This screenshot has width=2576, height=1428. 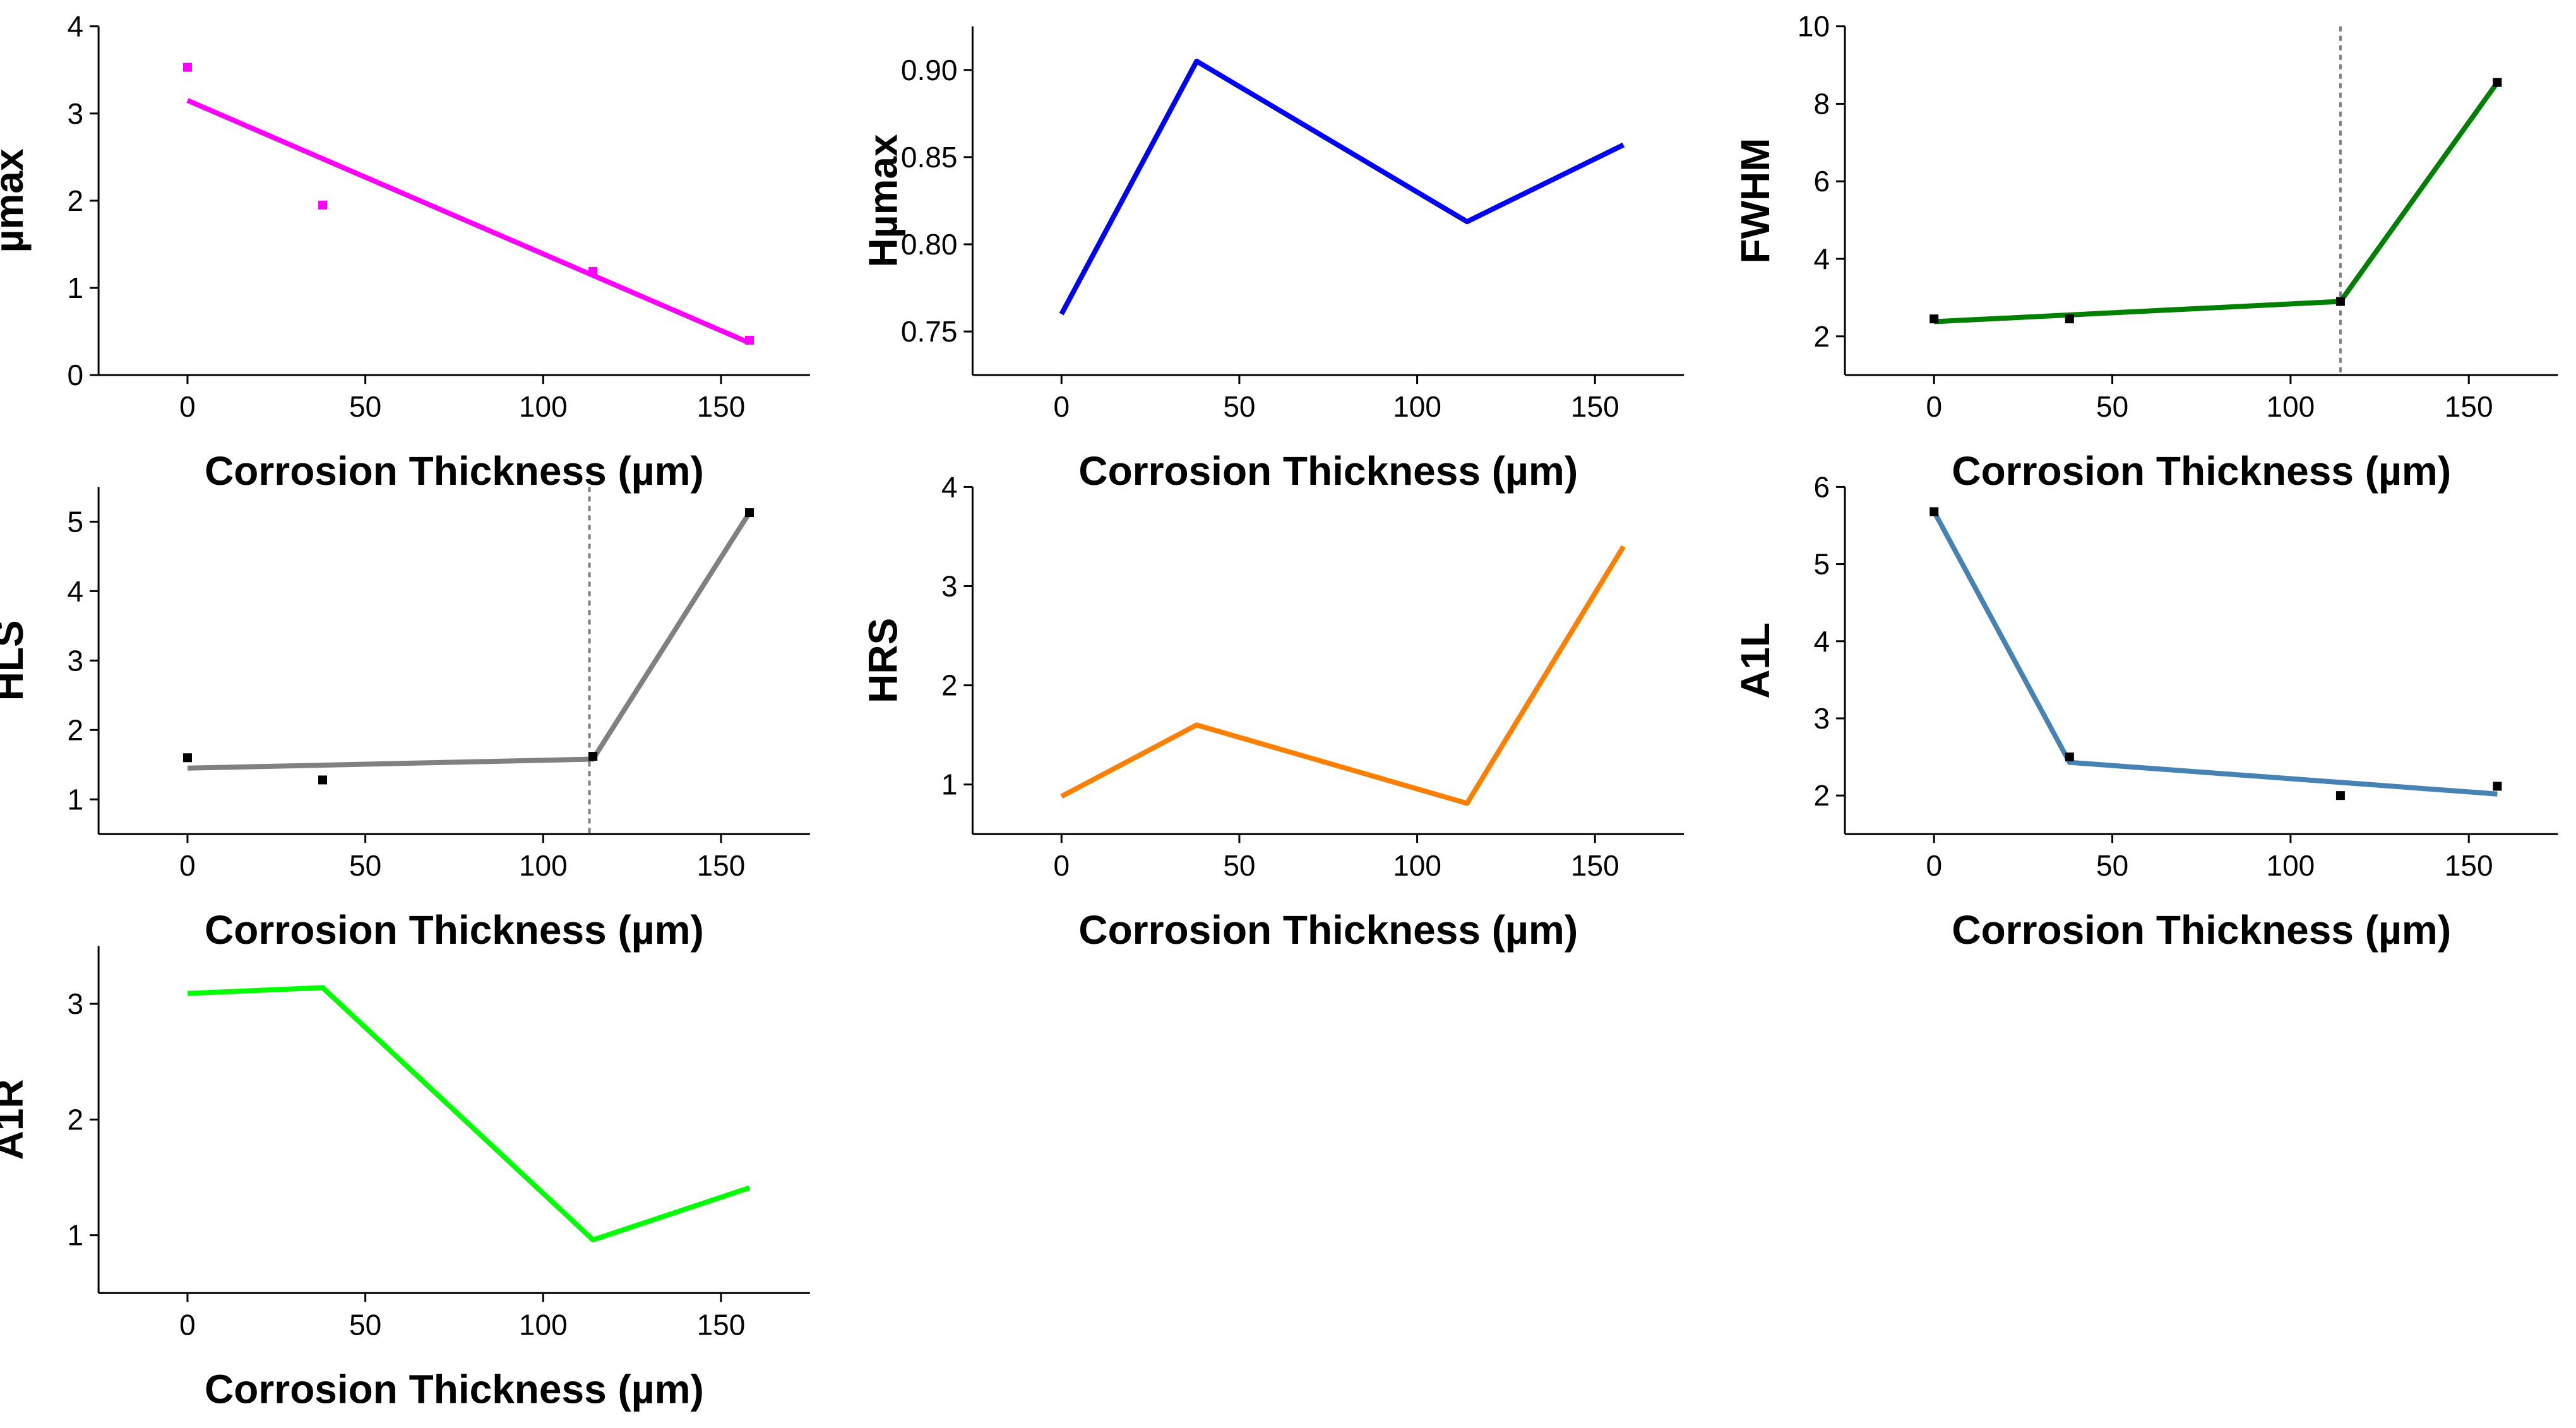 What do you see at coordinates (1342, 187) in the screenshot?
I see `series-line-hµmax` at bounding box center [1342, 187].